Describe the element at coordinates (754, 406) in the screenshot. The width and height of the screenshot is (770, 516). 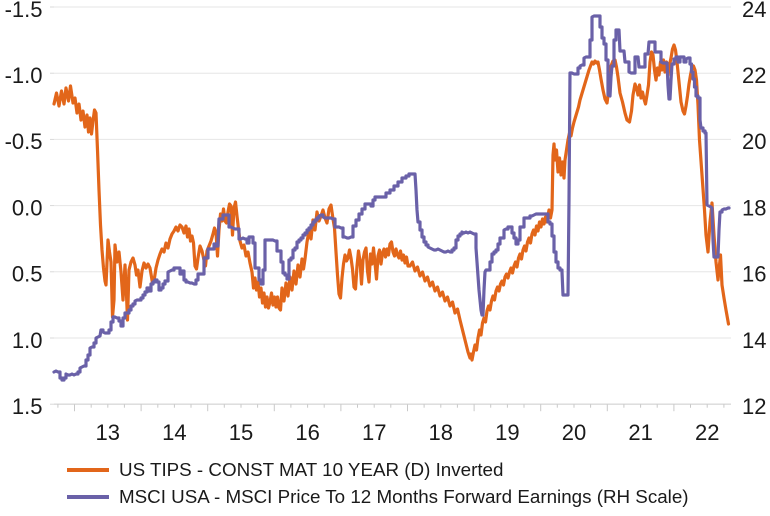
I see `svg-text: 12` at that location.